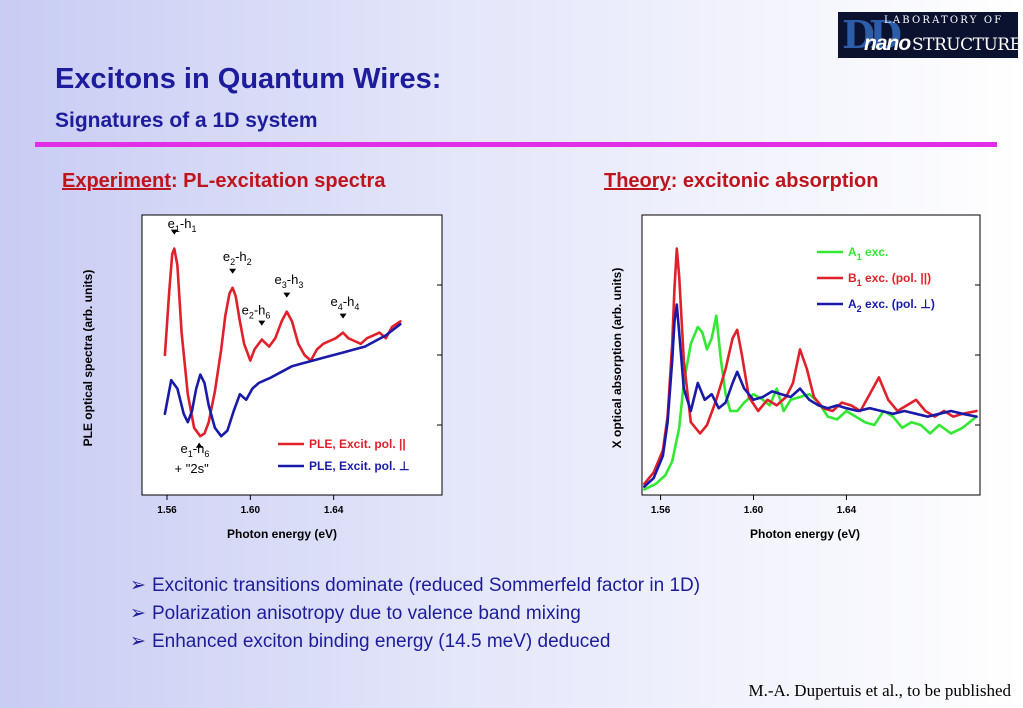 This screenshot has height=708, width=1023. I want to click on citation: M.-A. Dupertuis et al., to be published, so click(879, 690).